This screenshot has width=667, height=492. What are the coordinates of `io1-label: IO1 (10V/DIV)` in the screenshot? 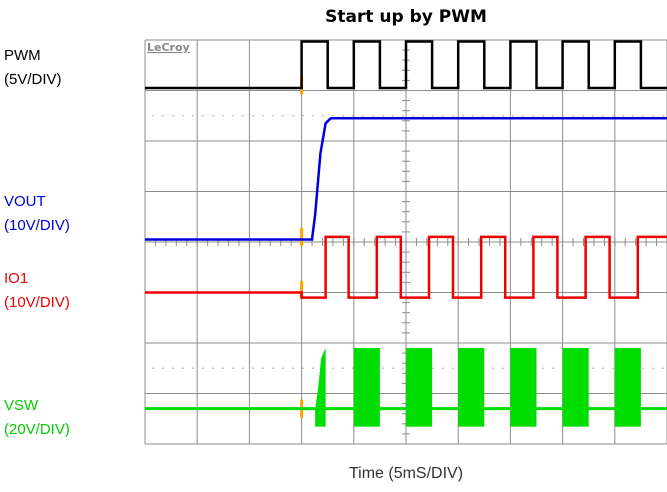 It's located at (37, 291).